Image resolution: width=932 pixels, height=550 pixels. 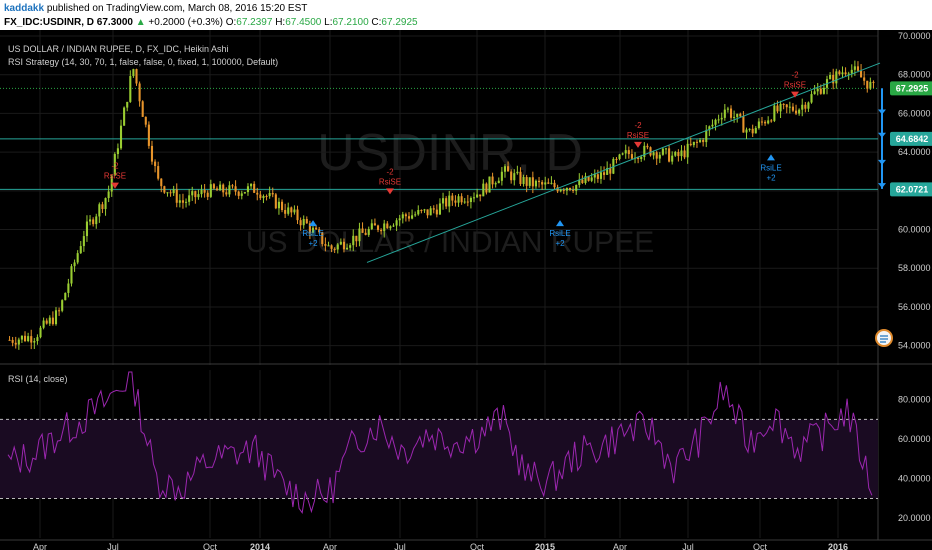 What do you see at coordinates (560, 234) in the screenshot?
I see `signal-long-3: RsiLE+2` at bounding box center [560, 234].